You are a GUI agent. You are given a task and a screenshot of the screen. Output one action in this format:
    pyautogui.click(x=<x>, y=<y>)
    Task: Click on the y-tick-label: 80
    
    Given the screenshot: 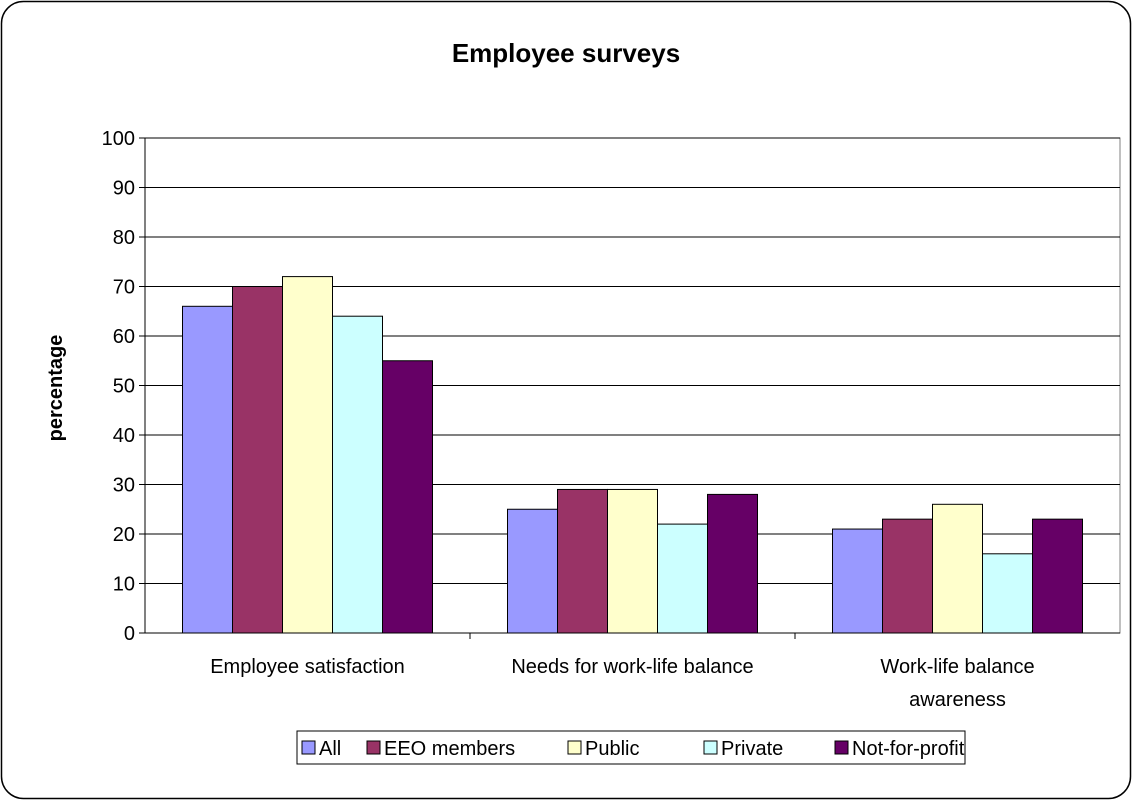 What is the action you would take?
    pyautogui.click(x=124, y=238)
    